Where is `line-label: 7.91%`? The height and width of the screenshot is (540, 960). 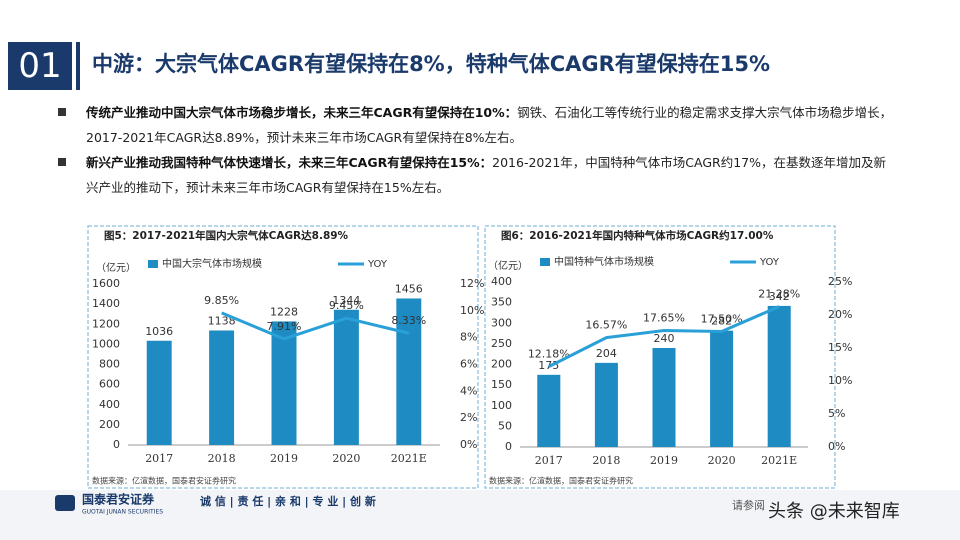
line-label: 7.91% is located at coordinates (284, 326).